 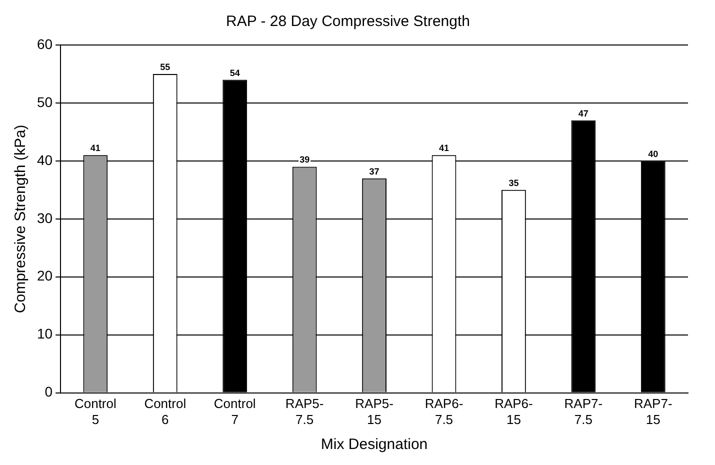 What do you see at coordinates (374, 411) in the screenshot?
I see `x-tick-label: RAP5-15` at bounding box center [374, 411].